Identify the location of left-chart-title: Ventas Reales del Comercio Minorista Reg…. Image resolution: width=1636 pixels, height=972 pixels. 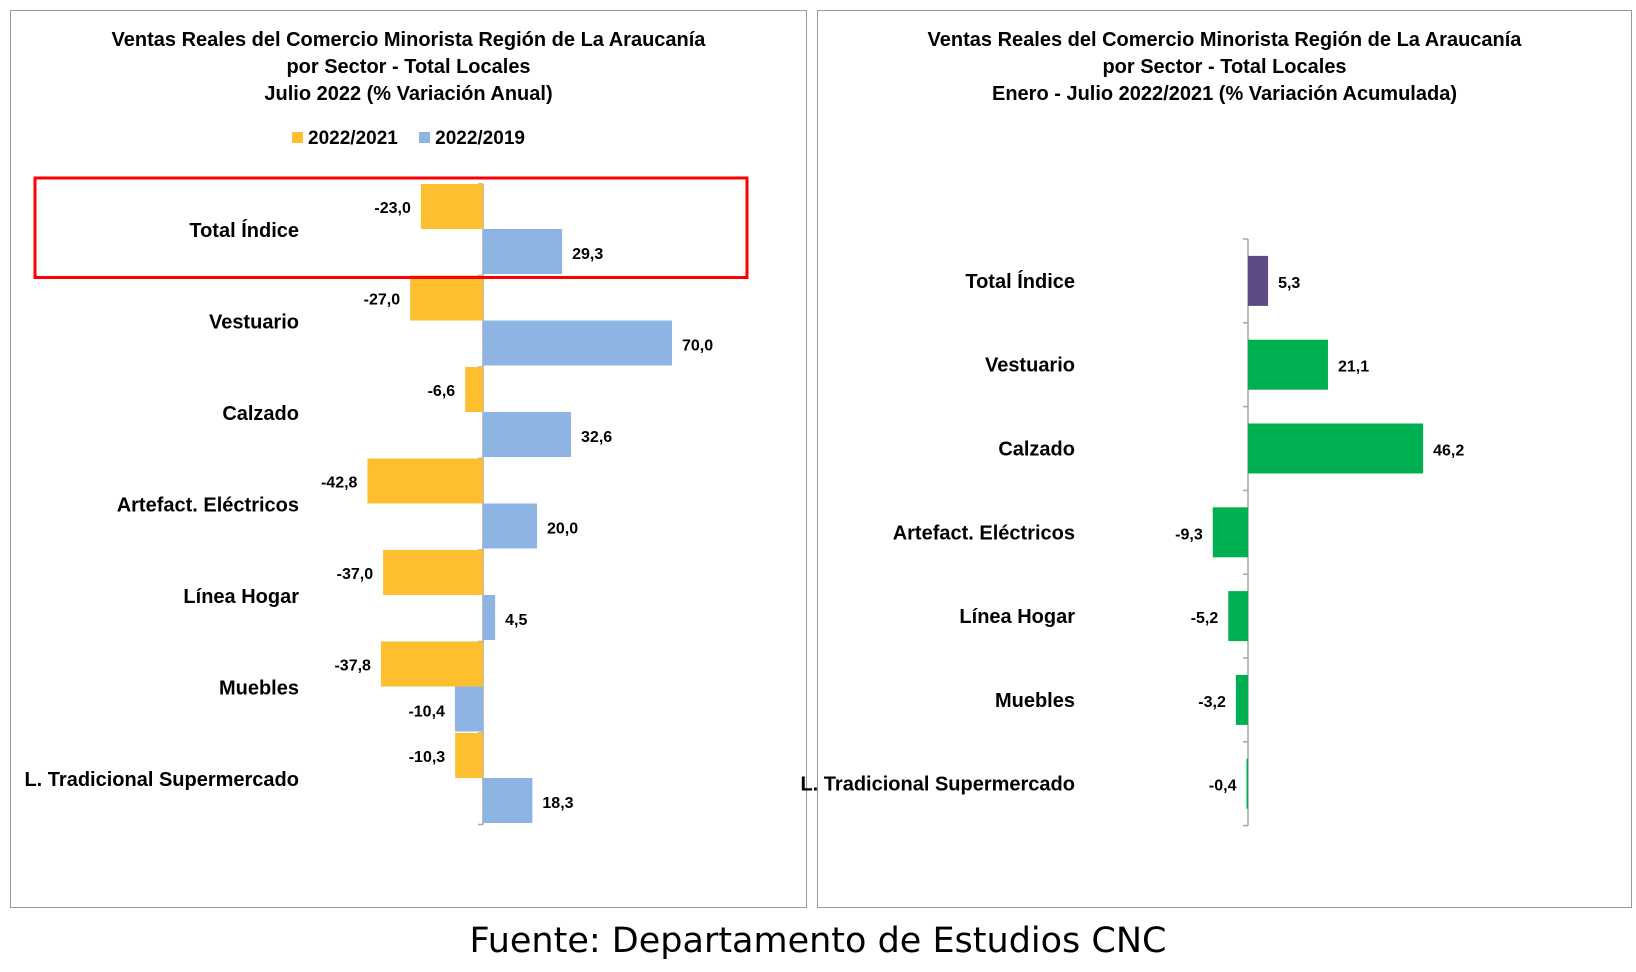
(408, 67).